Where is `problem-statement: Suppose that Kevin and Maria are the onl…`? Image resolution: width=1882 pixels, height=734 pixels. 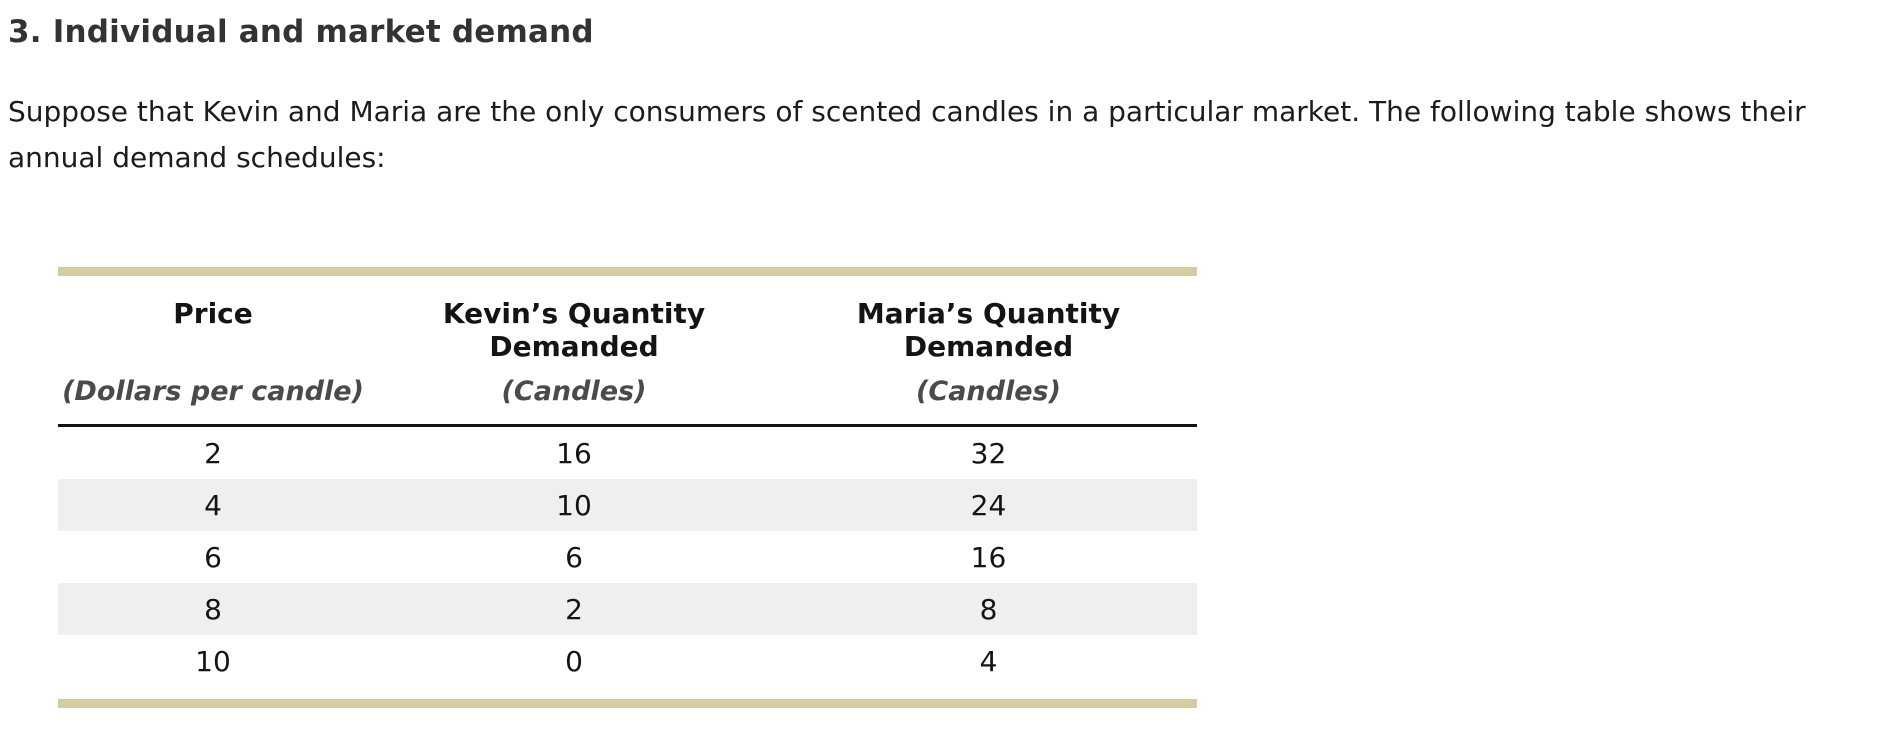
problem-statement: Suppose that Kevin and Maria are the onl… is located at coordinates (907, 134).